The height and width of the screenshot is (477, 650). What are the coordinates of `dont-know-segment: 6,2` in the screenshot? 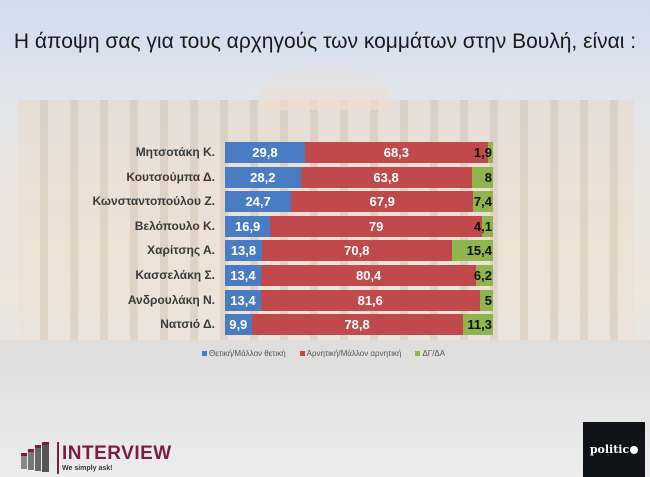 It's located at (483, 275).